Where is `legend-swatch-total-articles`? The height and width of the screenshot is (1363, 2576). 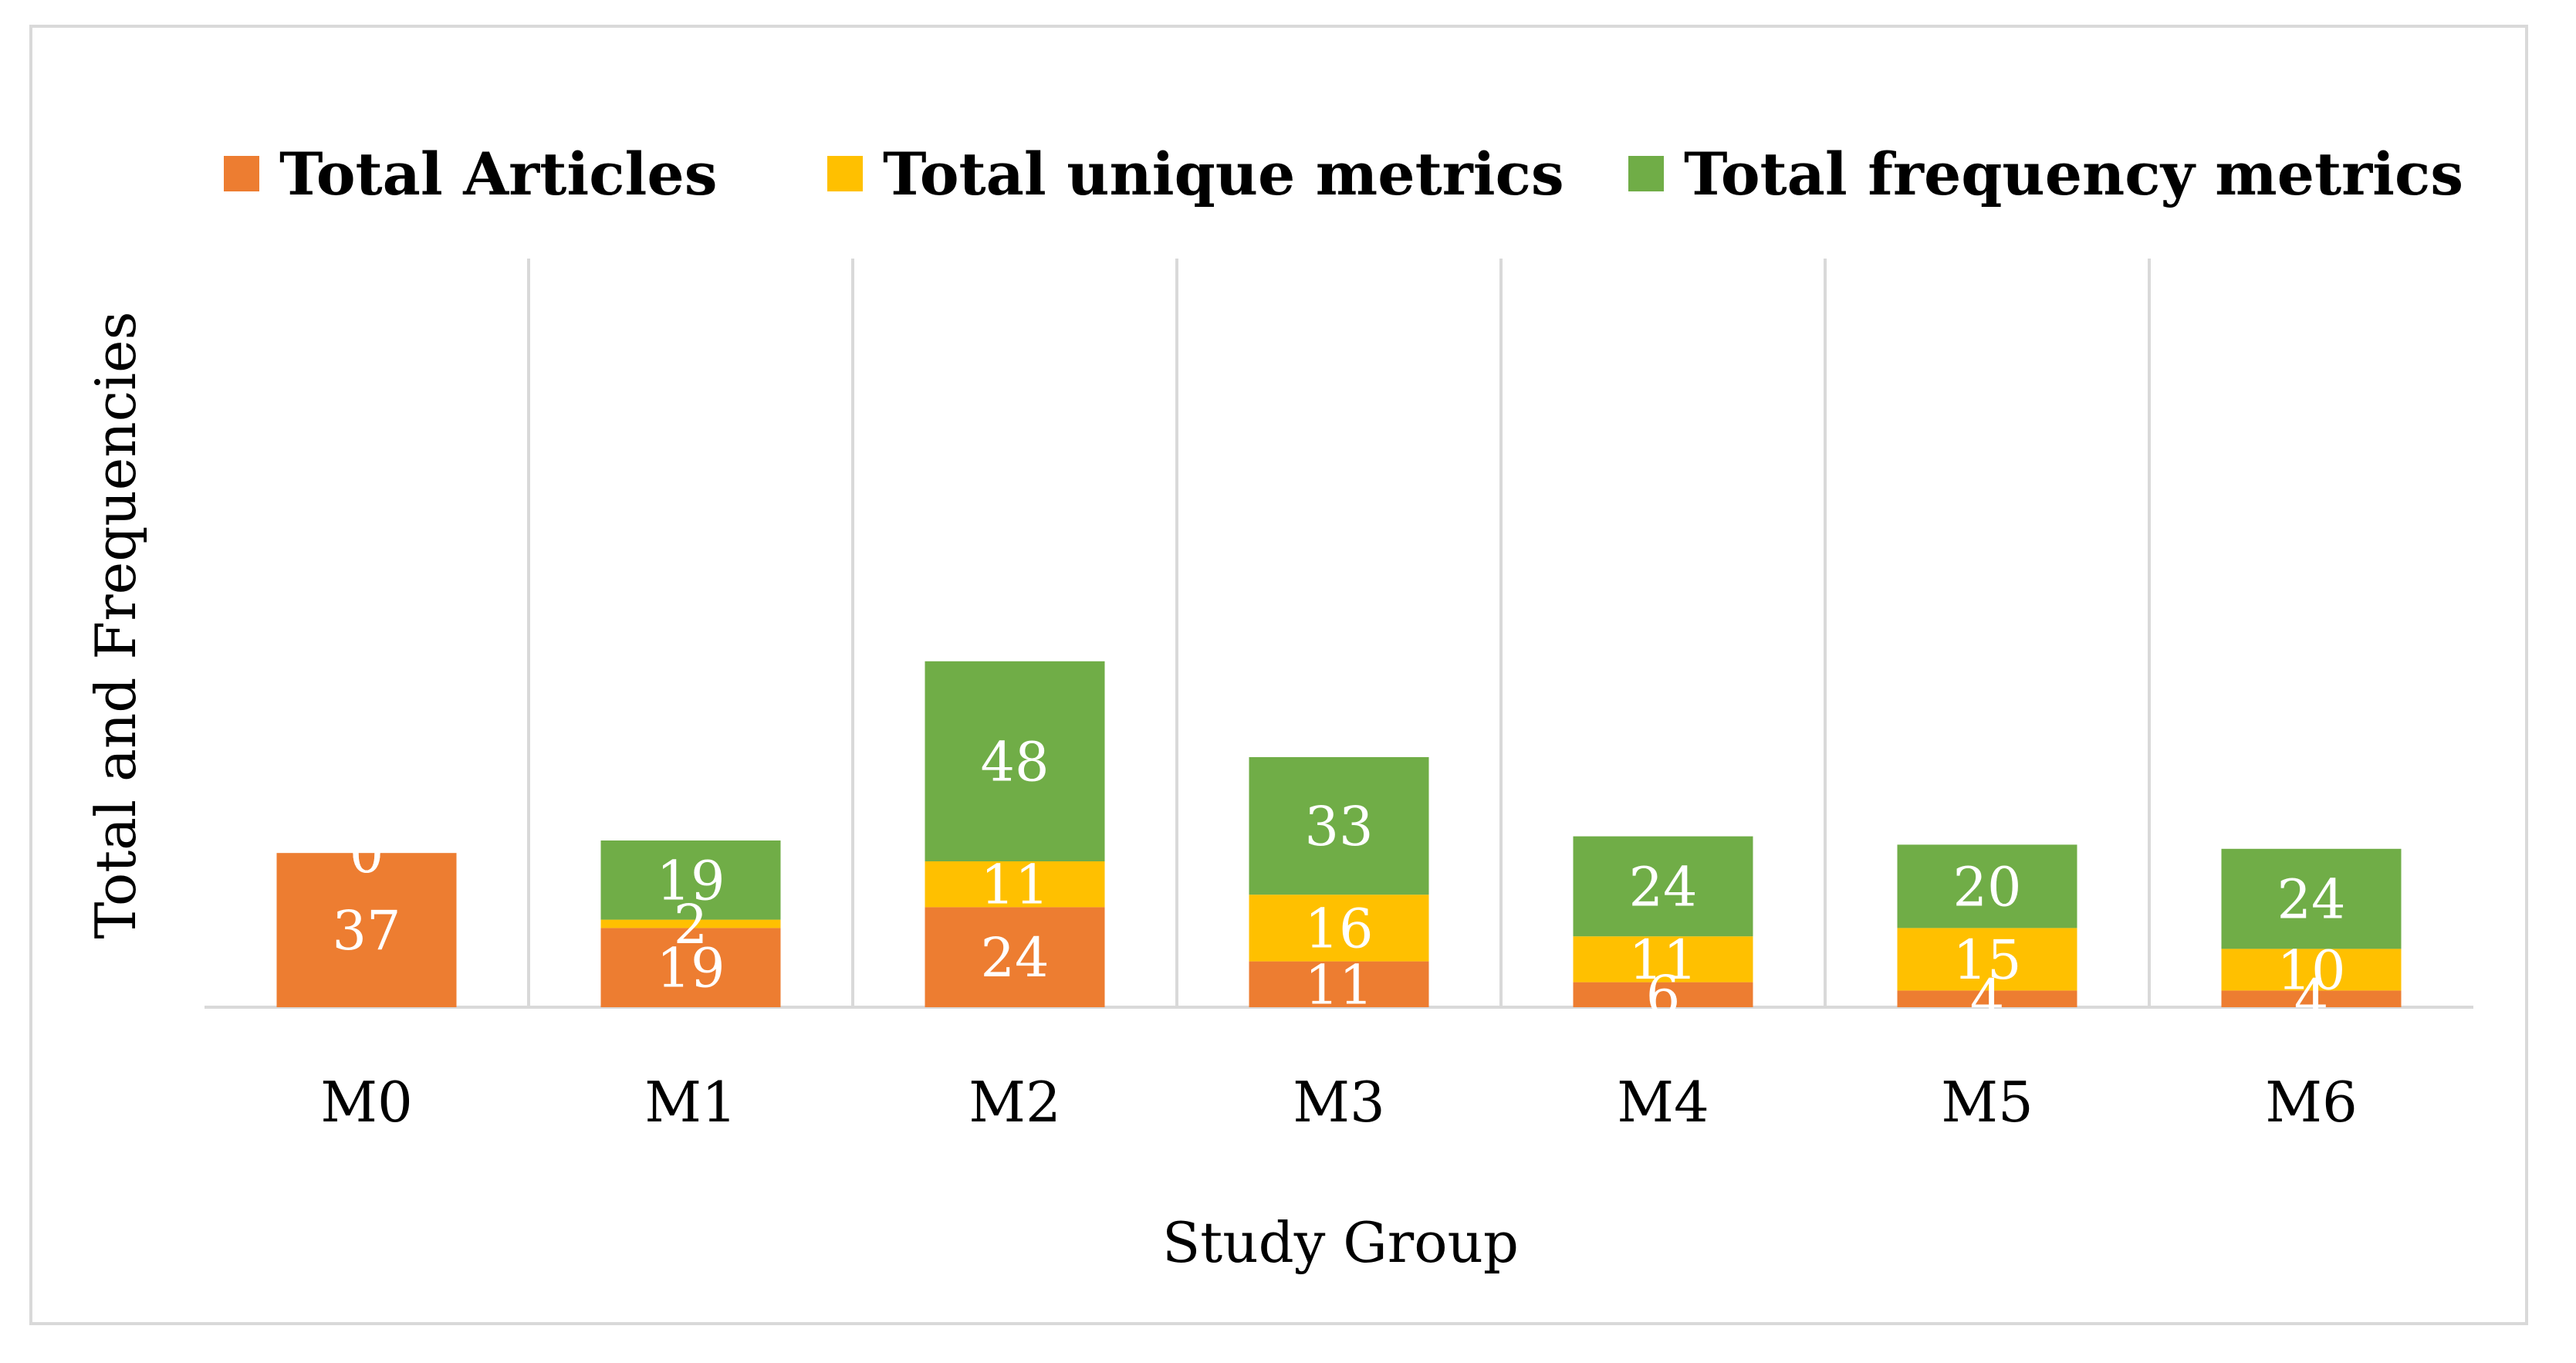
legend-swatch-total-articles is located at coordinates (241, 173).